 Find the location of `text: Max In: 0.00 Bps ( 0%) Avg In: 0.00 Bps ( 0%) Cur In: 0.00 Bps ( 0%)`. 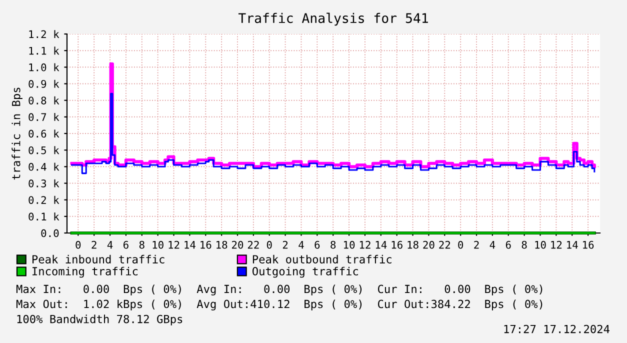

text: Max In: 0.00 Bps ( 0%) Avg In: 0.00 Bps ( 0%) Cur In: 0.00 Bps ( 0%) is located at coordinates (279, 290).